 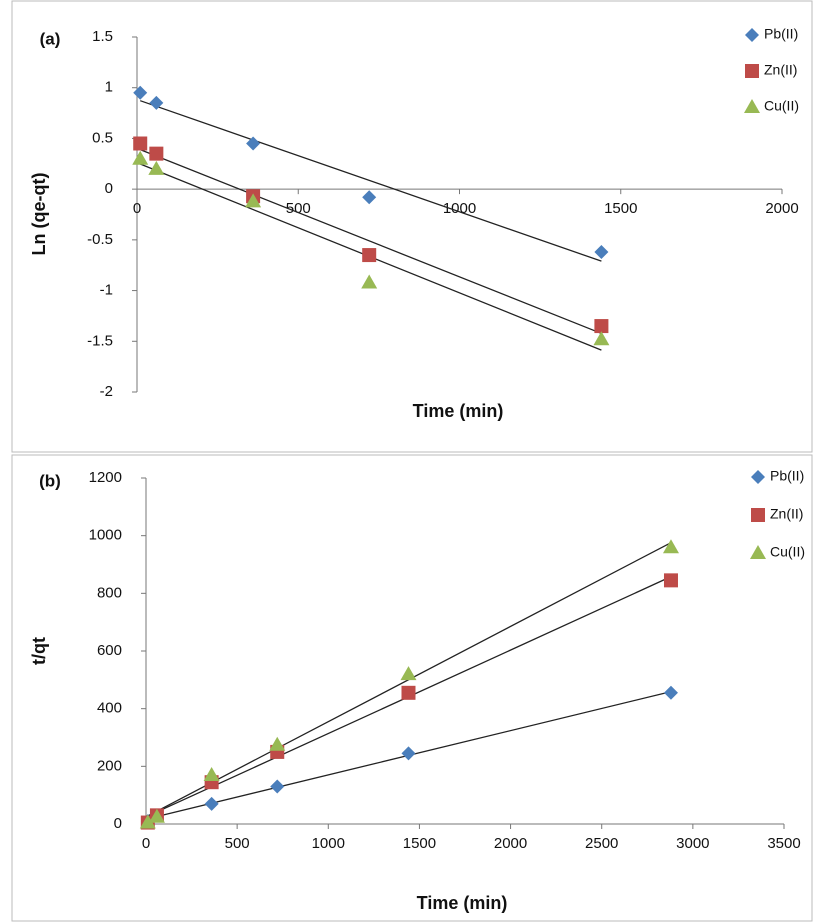 I want to click on x-tick-label: 3000, so click(x=692, y=843).